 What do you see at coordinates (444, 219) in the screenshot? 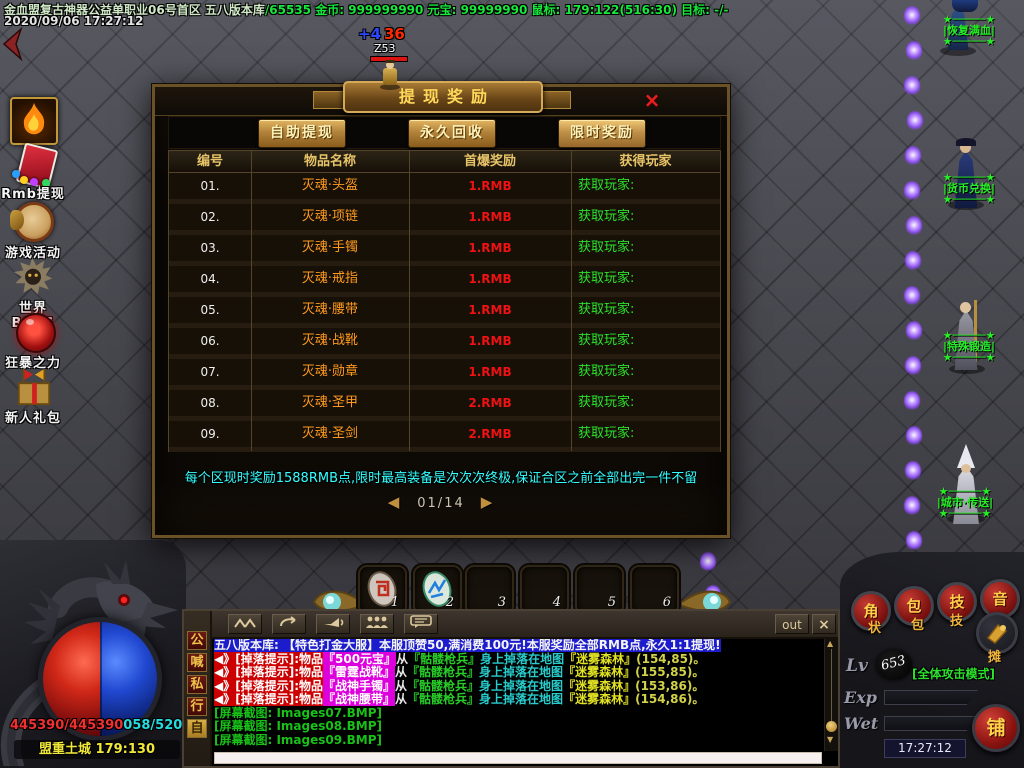
I see `table-row: 02. 灭魂·项链 1.RMB 获取玩家:` at bounding box center [444, 219].